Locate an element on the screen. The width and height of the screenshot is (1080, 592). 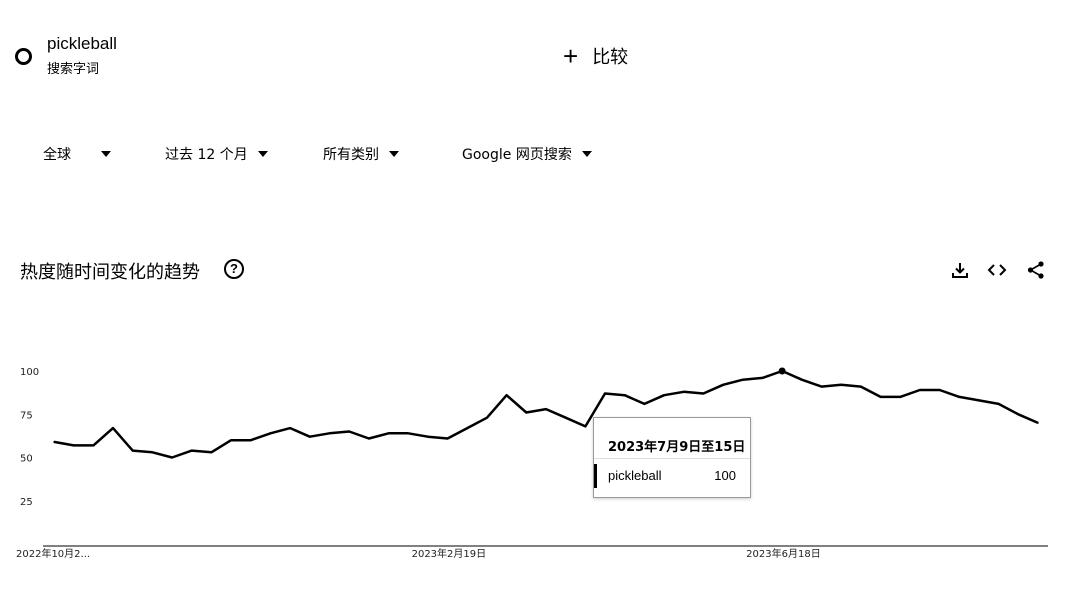
category-filter-label: 所有类别 is located at coordinates (351, 155).